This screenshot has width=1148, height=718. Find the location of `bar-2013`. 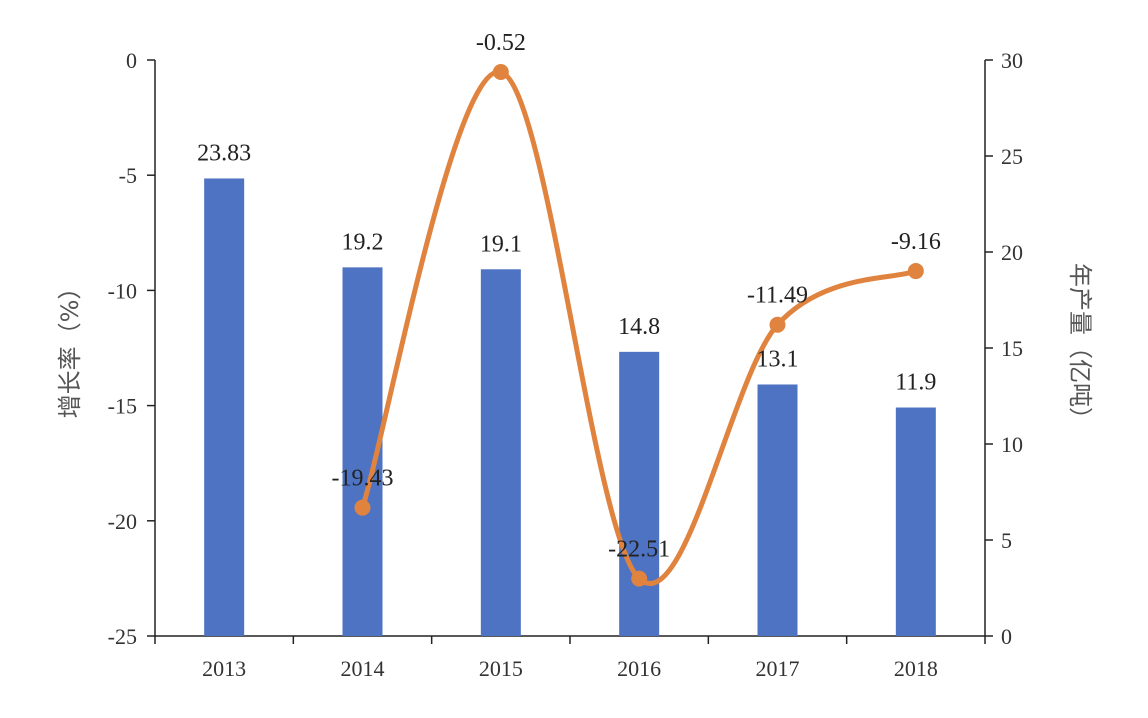

bar-2013 is located at coordinates (224, 407).